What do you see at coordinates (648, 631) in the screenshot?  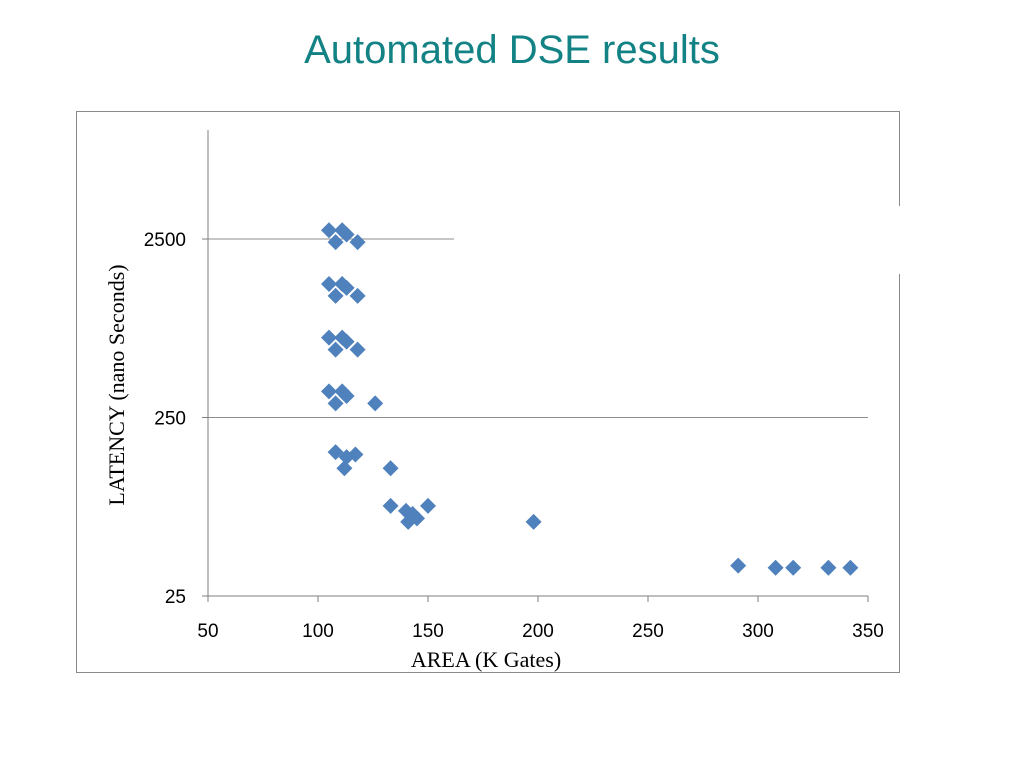 I see `x-tick-label: 250` at bounding box center [648, 631].